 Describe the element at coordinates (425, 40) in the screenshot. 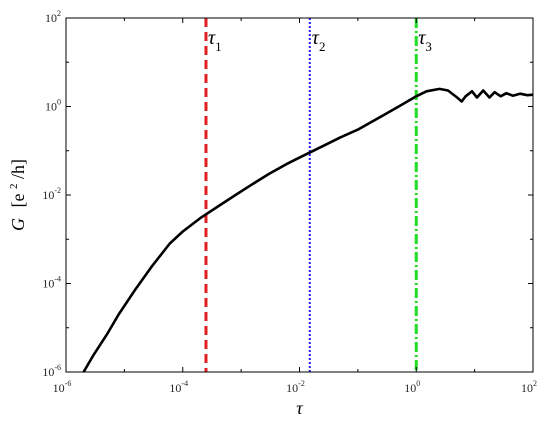

I see `tau-label-3: τ3` at that location.